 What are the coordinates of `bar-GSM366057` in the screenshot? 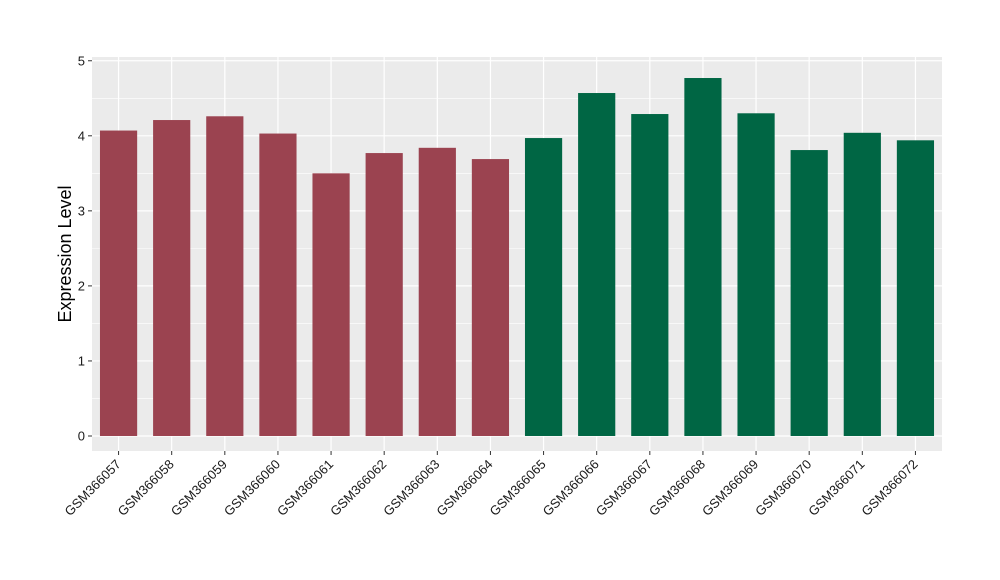 It's located at (118, 283).